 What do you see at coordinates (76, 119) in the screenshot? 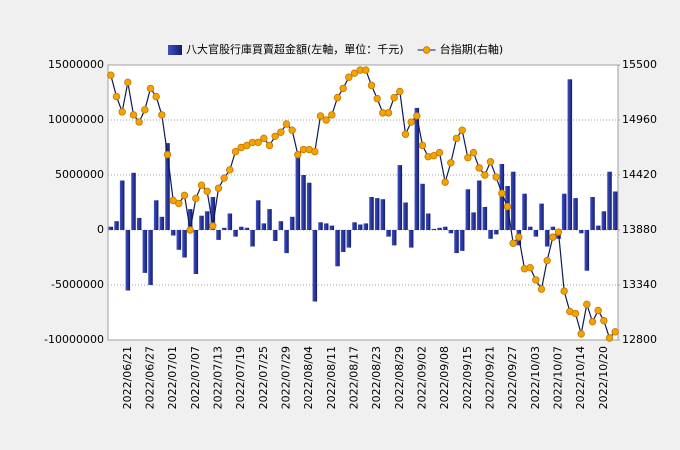
I see `y-tick-label: 10000000` at bounding box center [76, 119].